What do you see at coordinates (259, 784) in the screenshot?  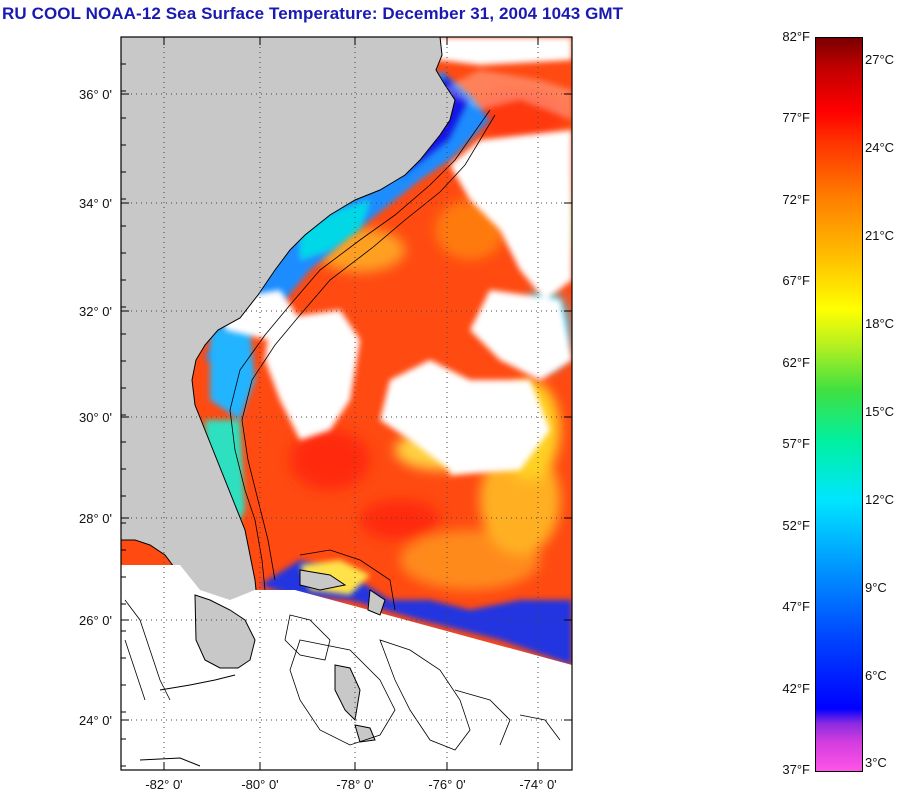 I see `longitude-label: -80° 0'` at bounding box center [259, 784].